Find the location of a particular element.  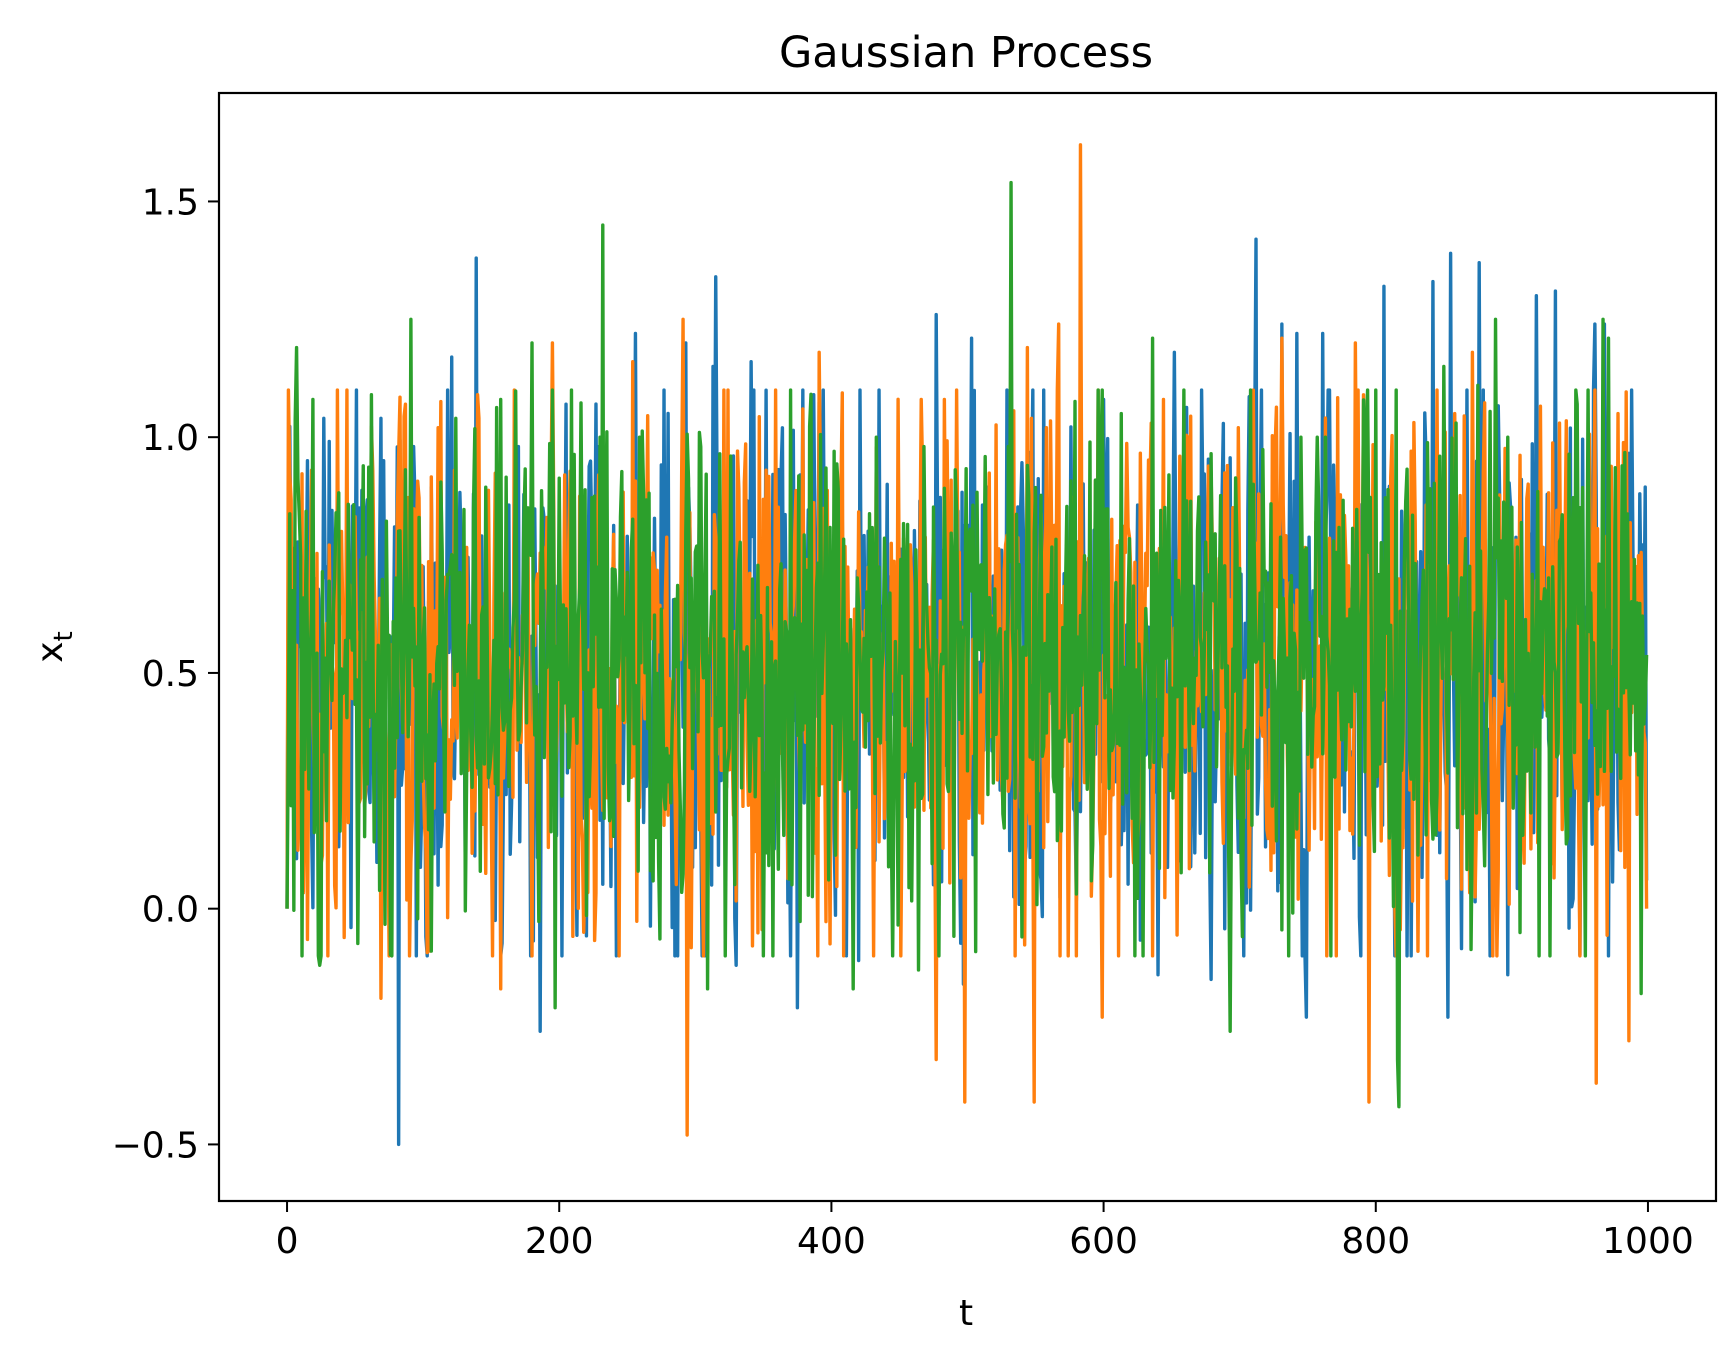

y-tick-label: 1.5 is located at coordinates (170, 202).